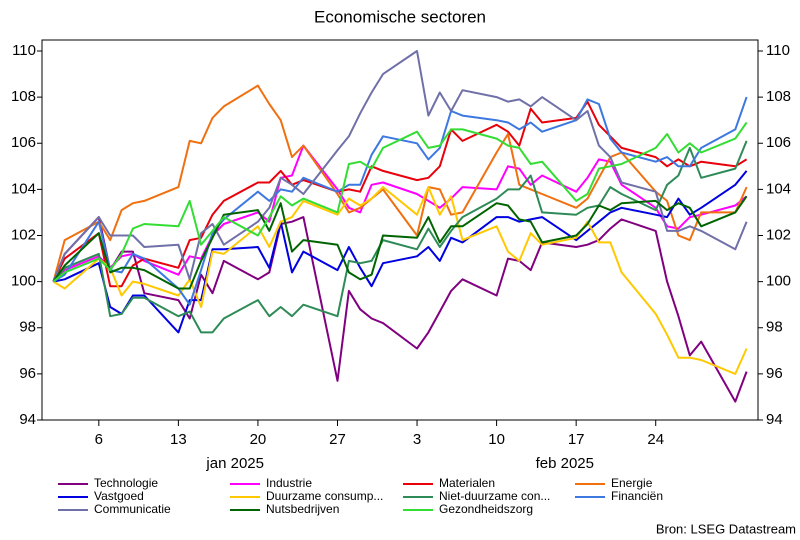  I want to click on y2-tick-label: 98, so click(774, 327).